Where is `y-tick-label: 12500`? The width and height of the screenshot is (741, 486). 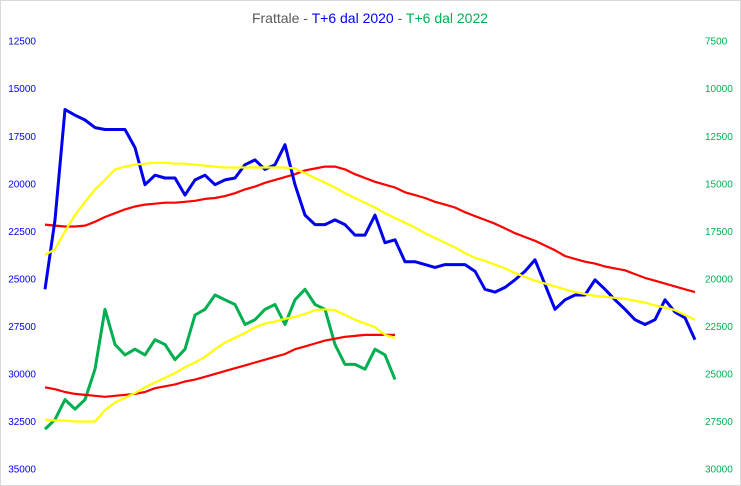
y-tick-label: 12500 is located at coordinates (22, 42).